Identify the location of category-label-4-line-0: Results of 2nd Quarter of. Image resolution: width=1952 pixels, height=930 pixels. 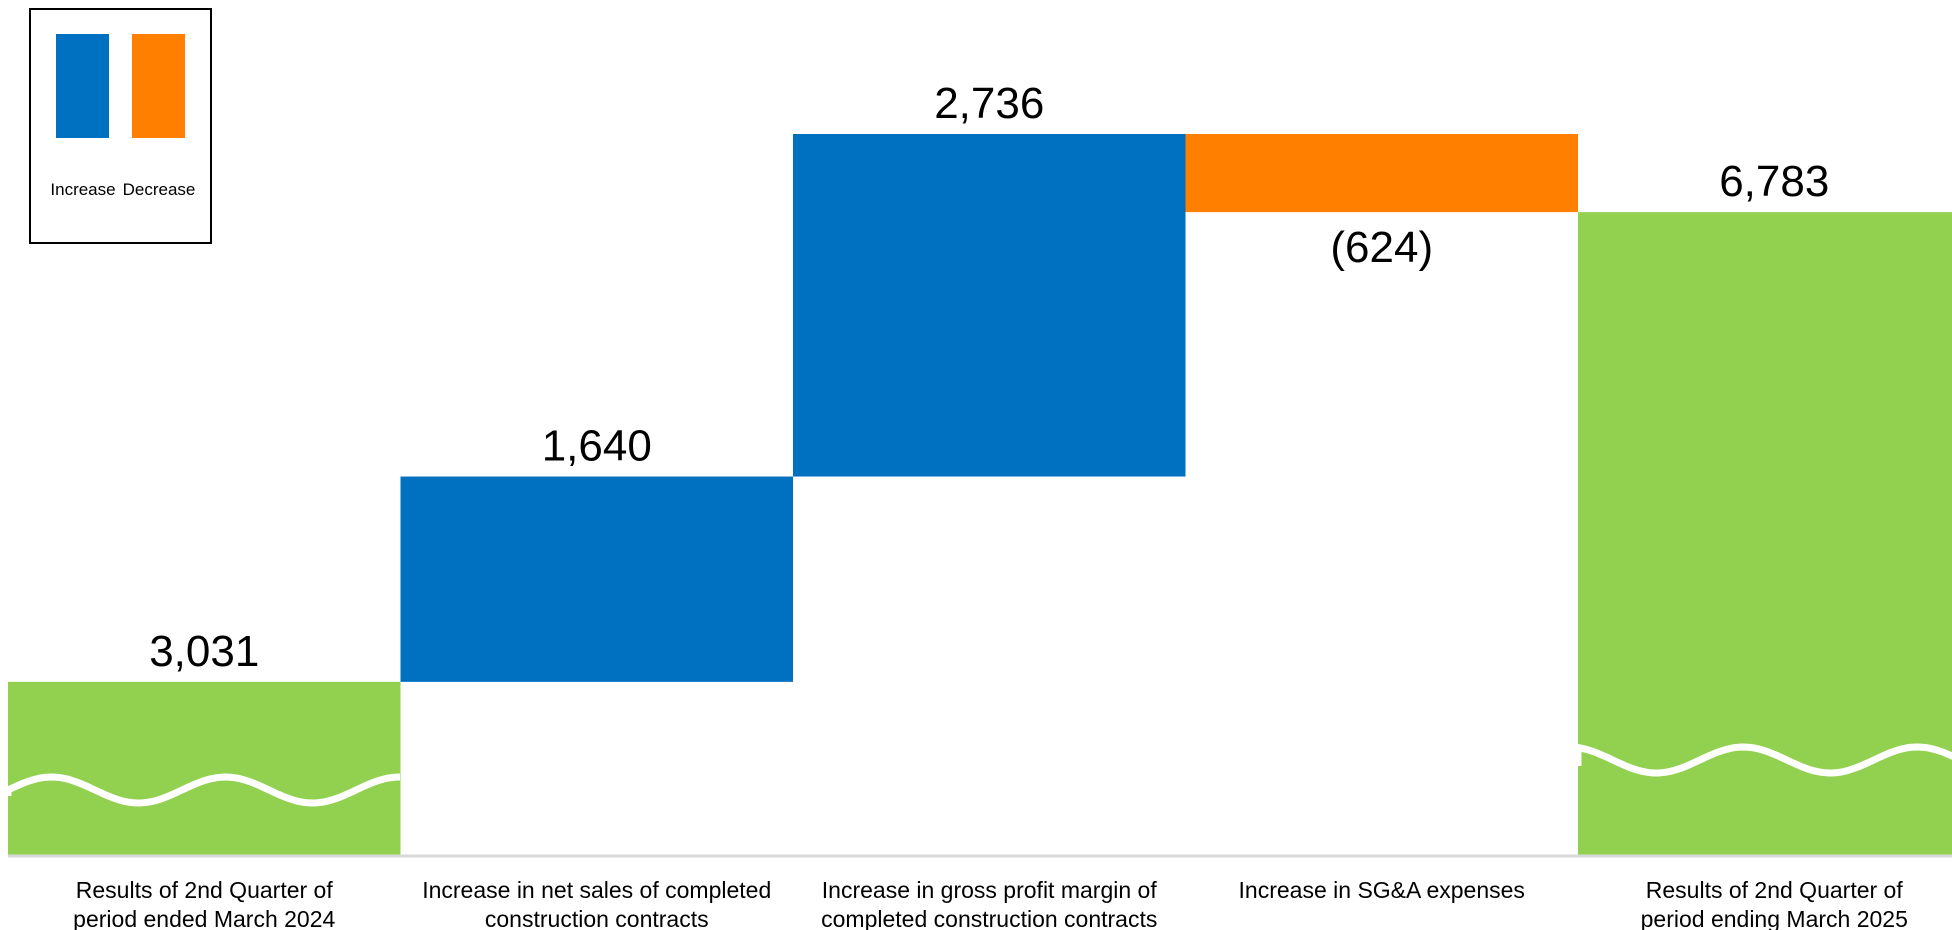
(1775, 890).